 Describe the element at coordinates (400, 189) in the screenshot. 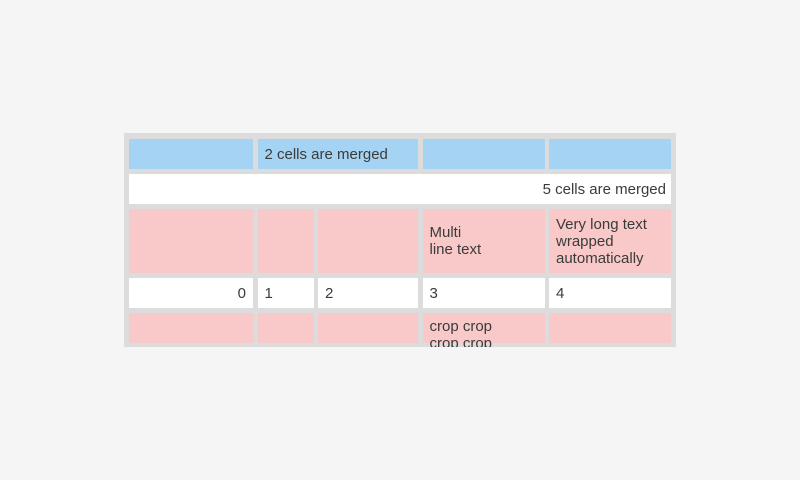

I see `merged-5-cells-cell: 5 cells are merged` at that location.